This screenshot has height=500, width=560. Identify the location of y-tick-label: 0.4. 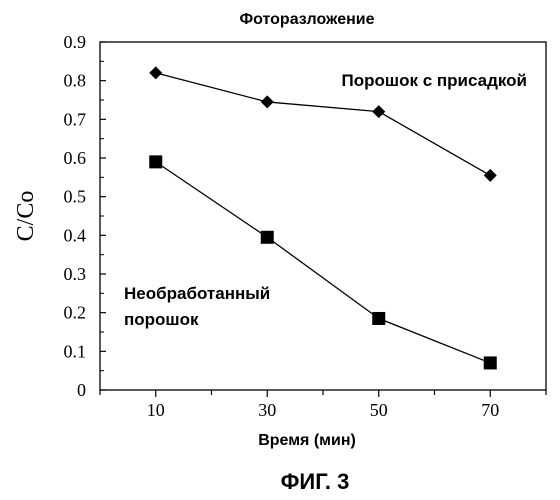
(75, 235).